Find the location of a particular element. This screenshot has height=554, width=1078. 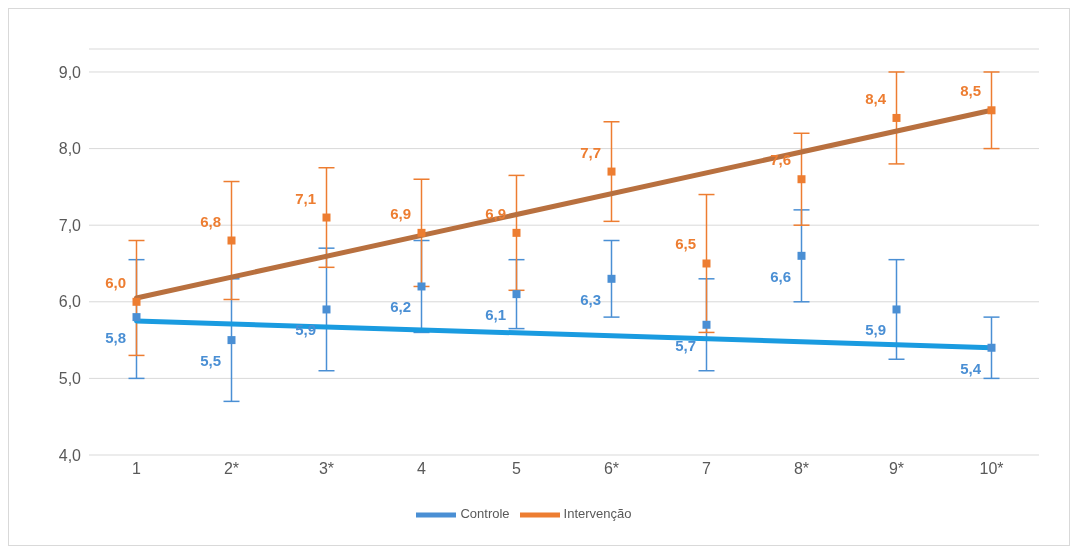

x-tick-label: 3* is located at coordinates (326, 469).